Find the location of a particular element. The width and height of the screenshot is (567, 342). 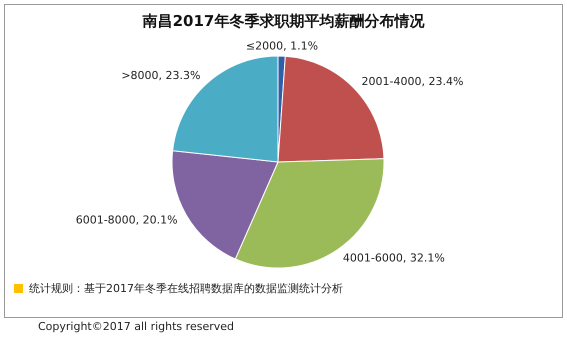

slice-label: ≤2000 is located at coordinates (265, 46).